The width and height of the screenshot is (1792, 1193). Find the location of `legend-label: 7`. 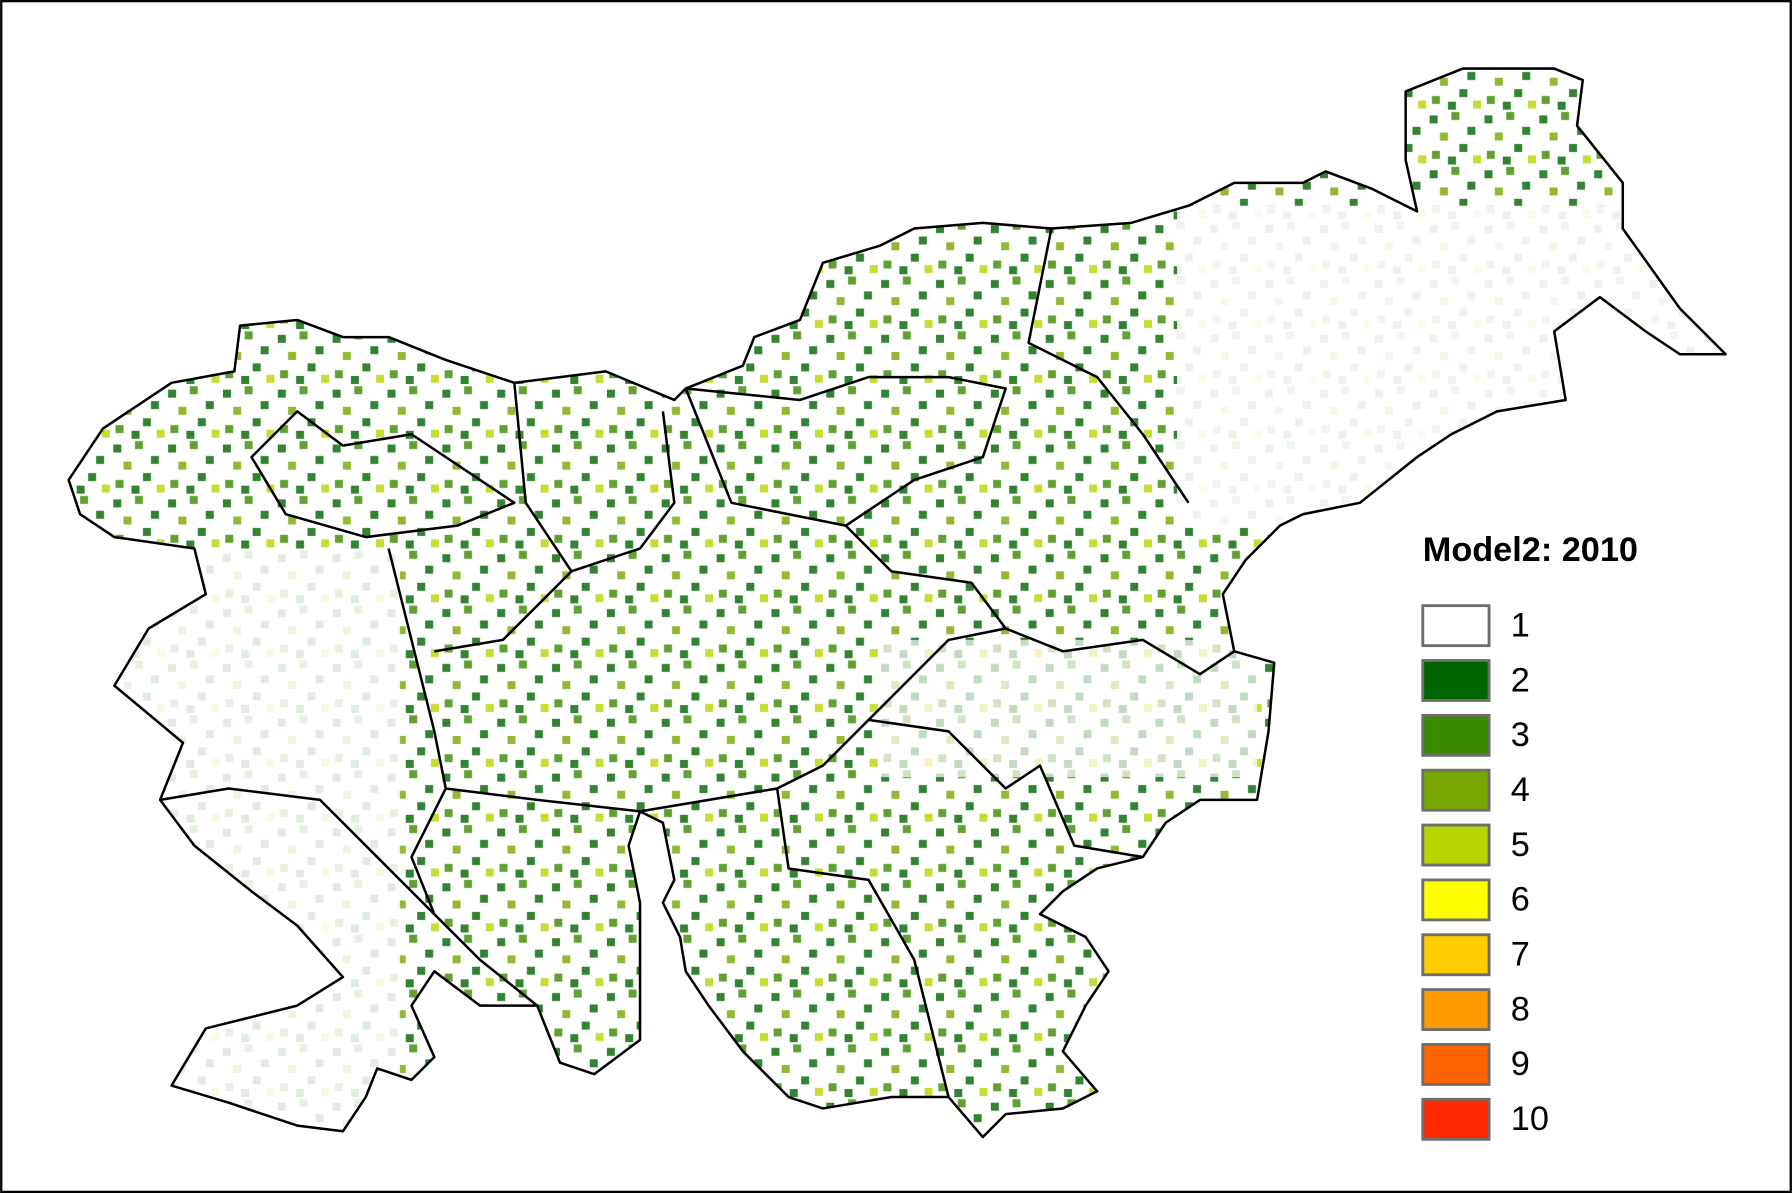

legend-label: 7 is located at coordinates (1520, 955).